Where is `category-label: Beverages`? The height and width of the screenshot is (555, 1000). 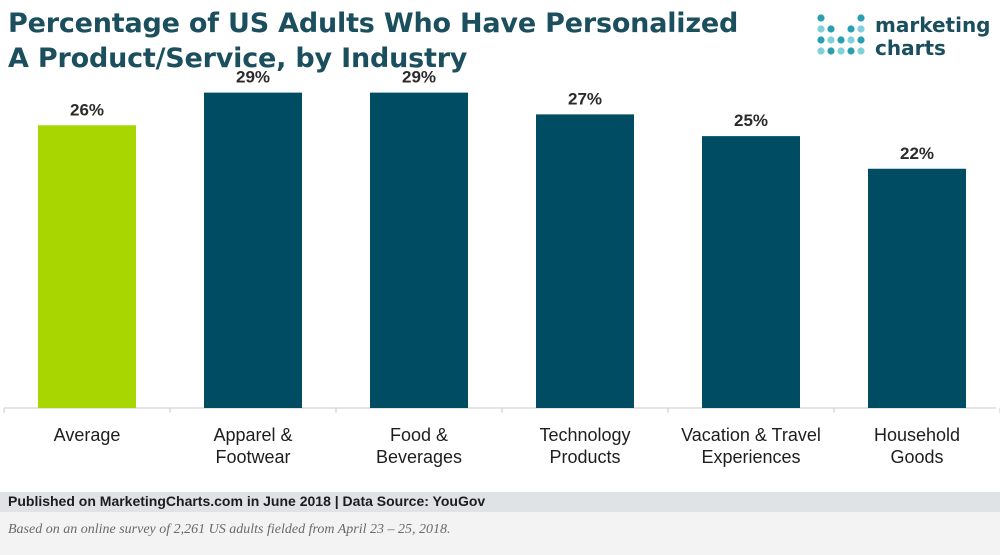 category-label: Beverages is located at coordinates (419, 457).